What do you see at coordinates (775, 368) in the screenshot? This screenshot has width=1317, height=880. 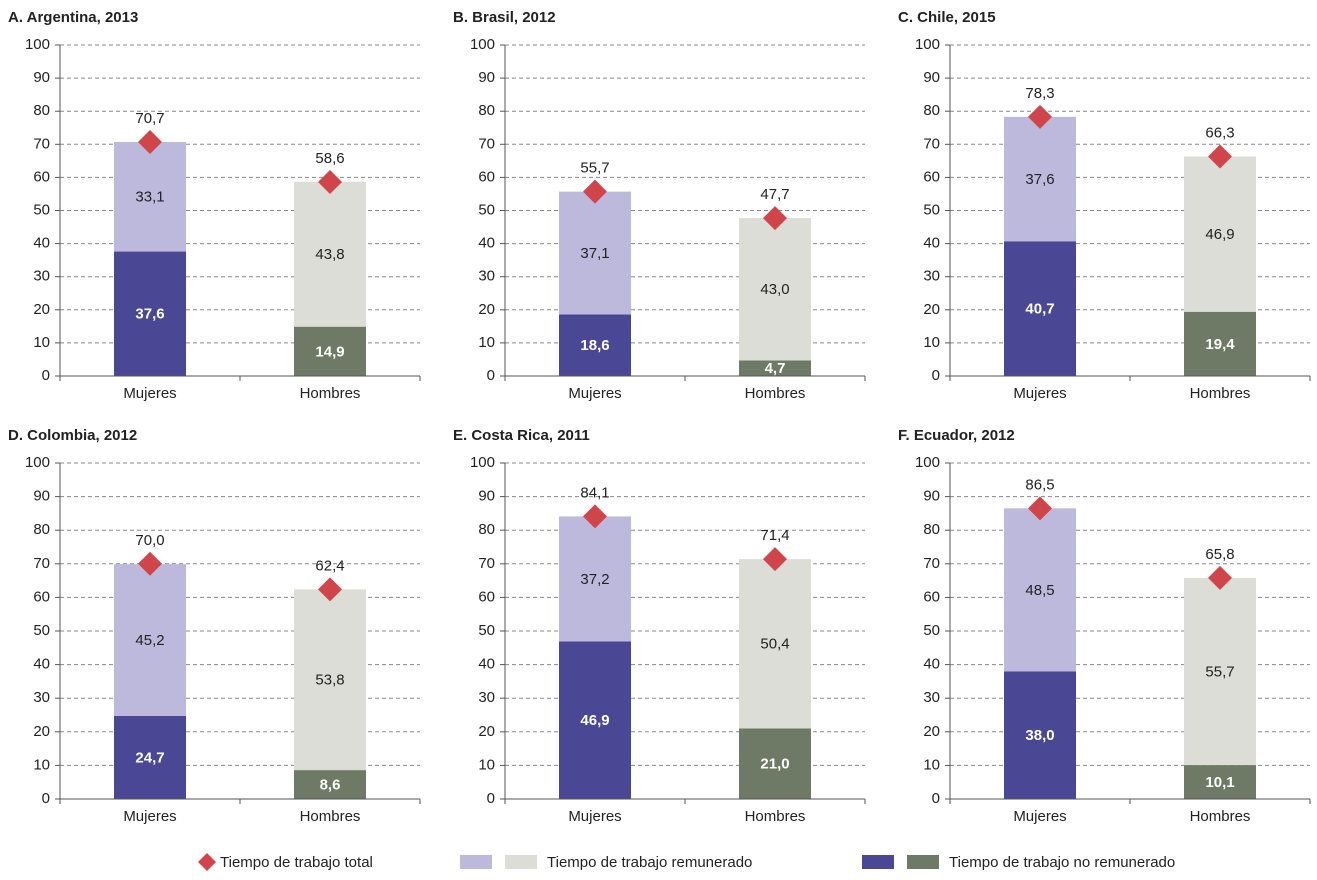 I see `data-label: 4,7` at bounding box center [775, 368].